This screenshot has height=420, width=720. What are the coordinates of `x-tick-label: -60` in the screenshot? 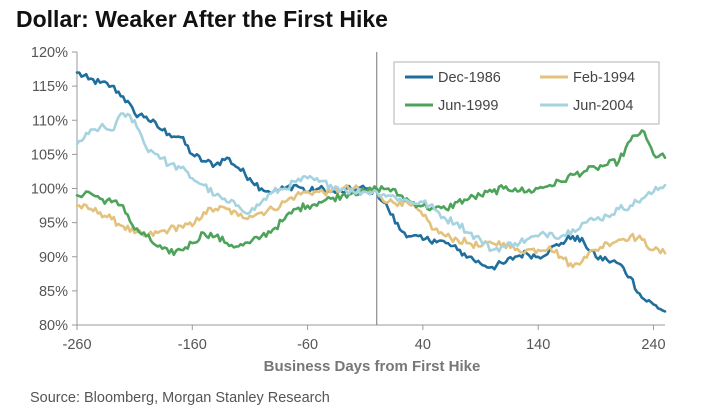 It's located at (307, 345).